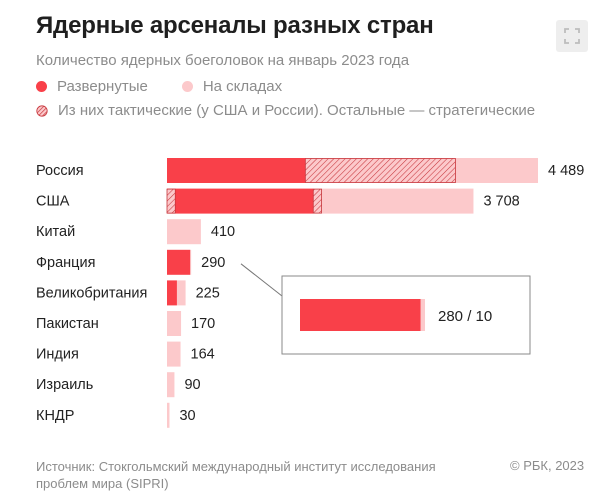 The height and width of the screenshot is (499, 600). Describe the element at coordinates (223, 232) in the screenshot. I see `total-label-2: 410` at that location.